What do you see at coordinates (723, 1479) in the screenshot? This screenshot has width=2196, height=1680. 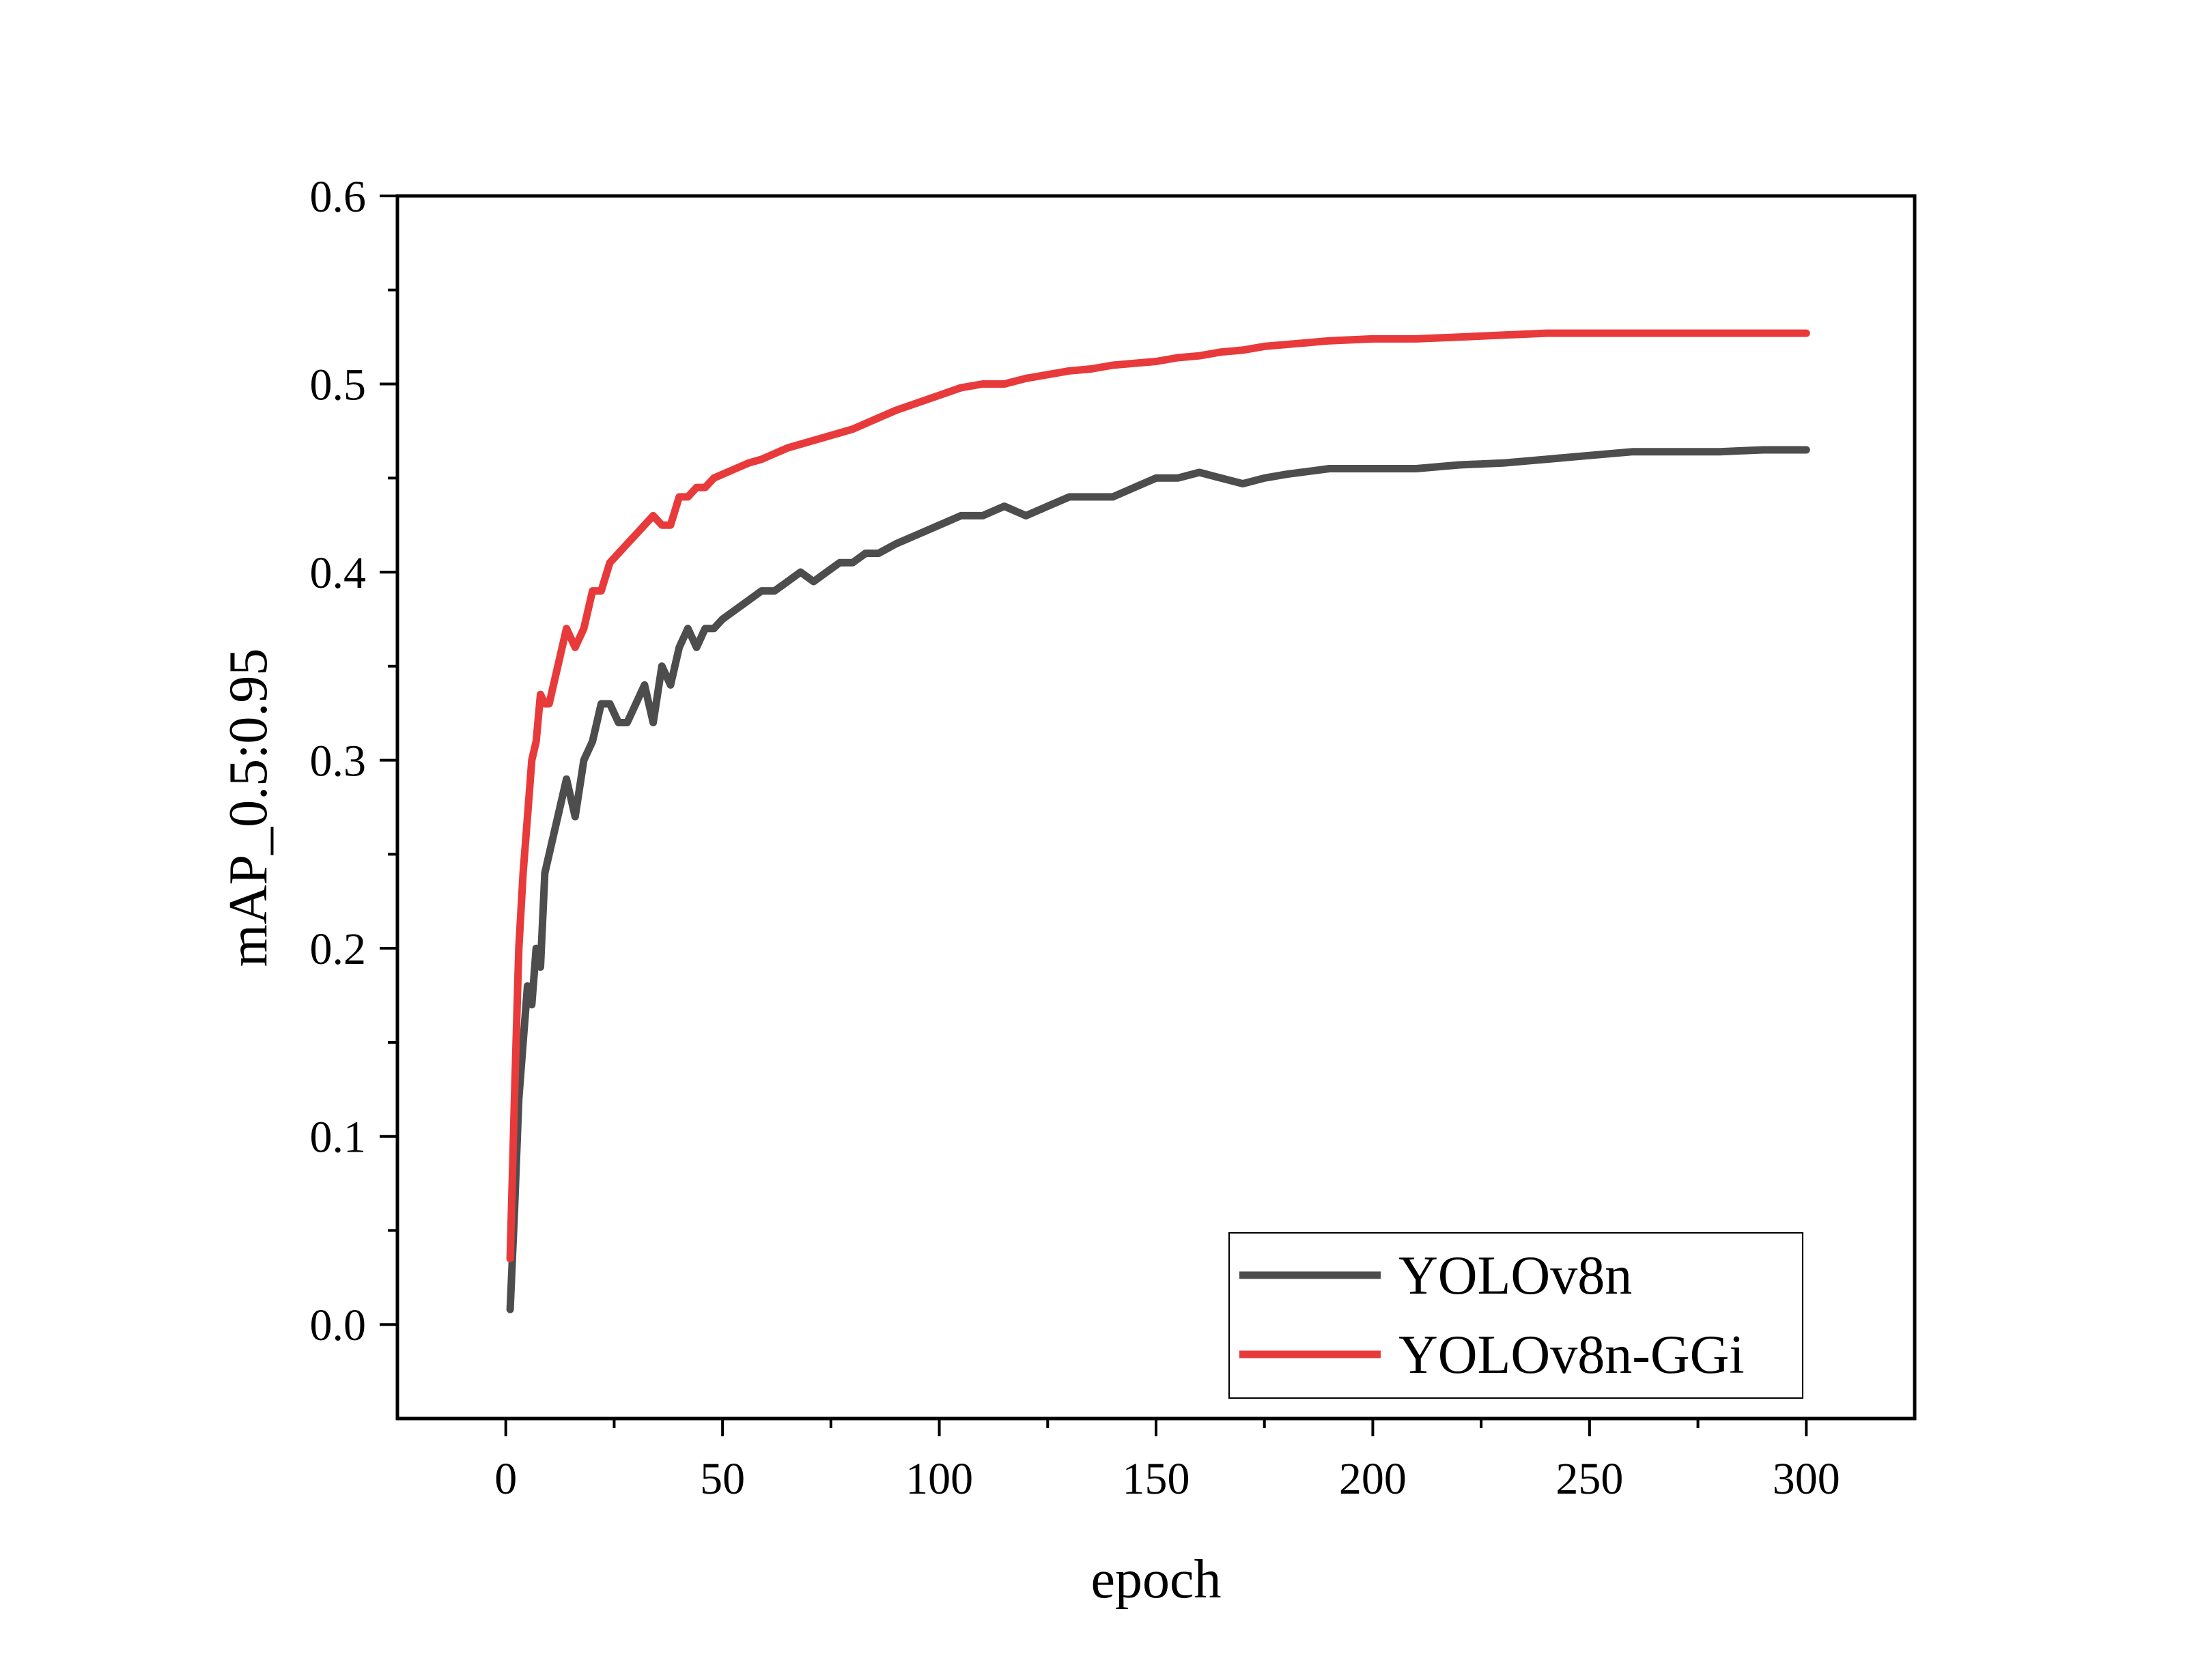 I see `x-tick-label: 50` at bounding box center [723, 1479].